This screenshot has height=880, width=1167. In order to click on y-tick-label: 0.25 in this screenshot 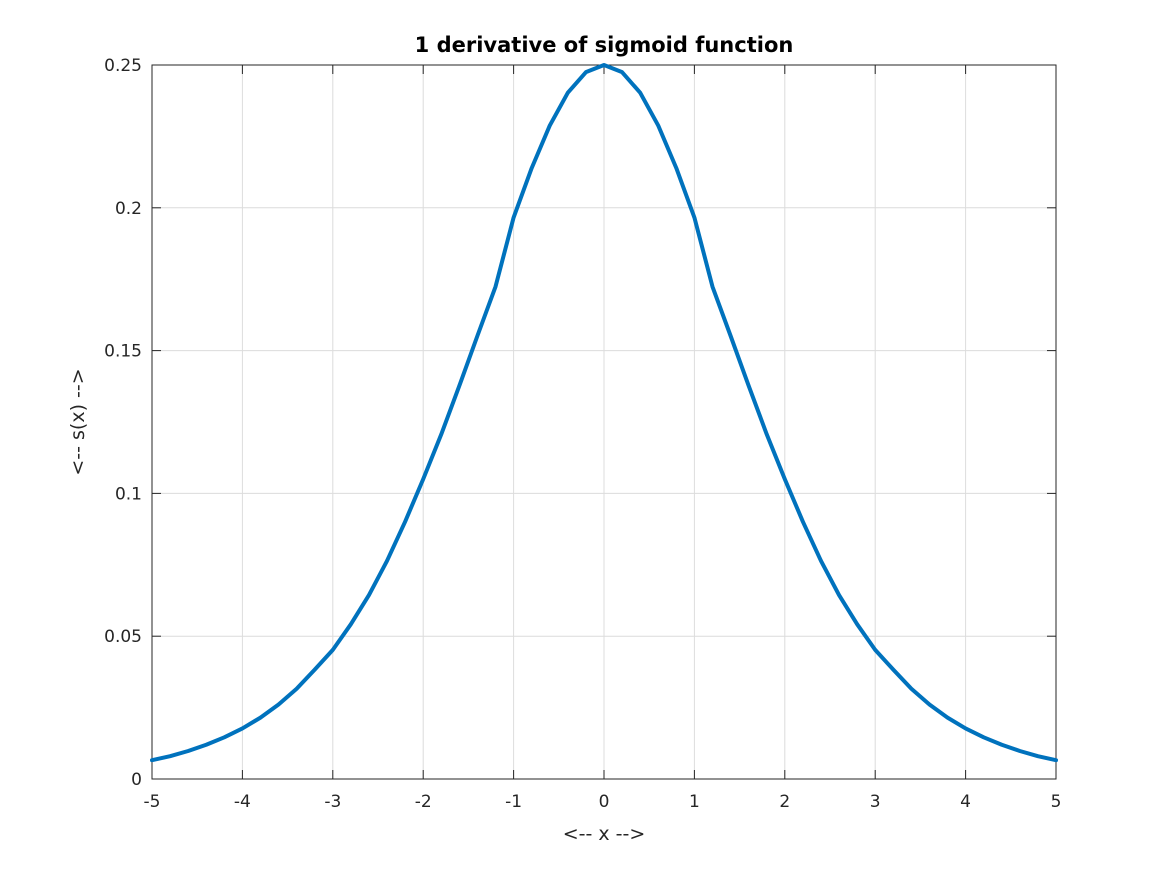, I will do `click(123, 66)`.